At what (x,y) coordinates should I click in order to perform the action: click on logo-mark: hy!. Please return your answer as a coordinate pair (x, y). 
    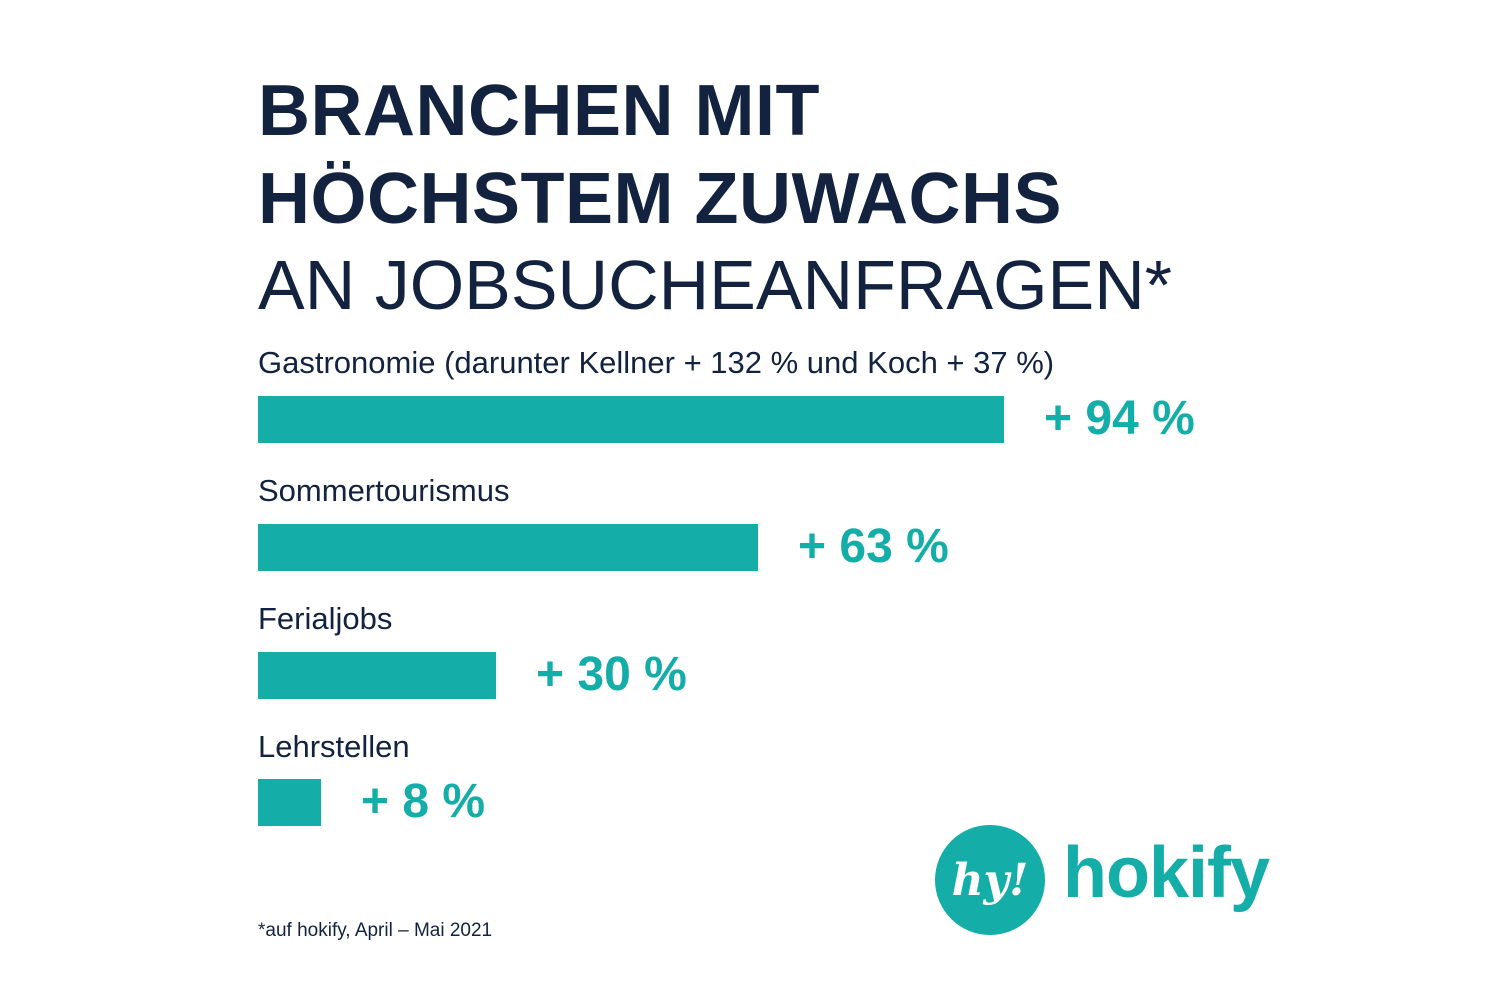
    Looking at the image, I should click on (990, 880).